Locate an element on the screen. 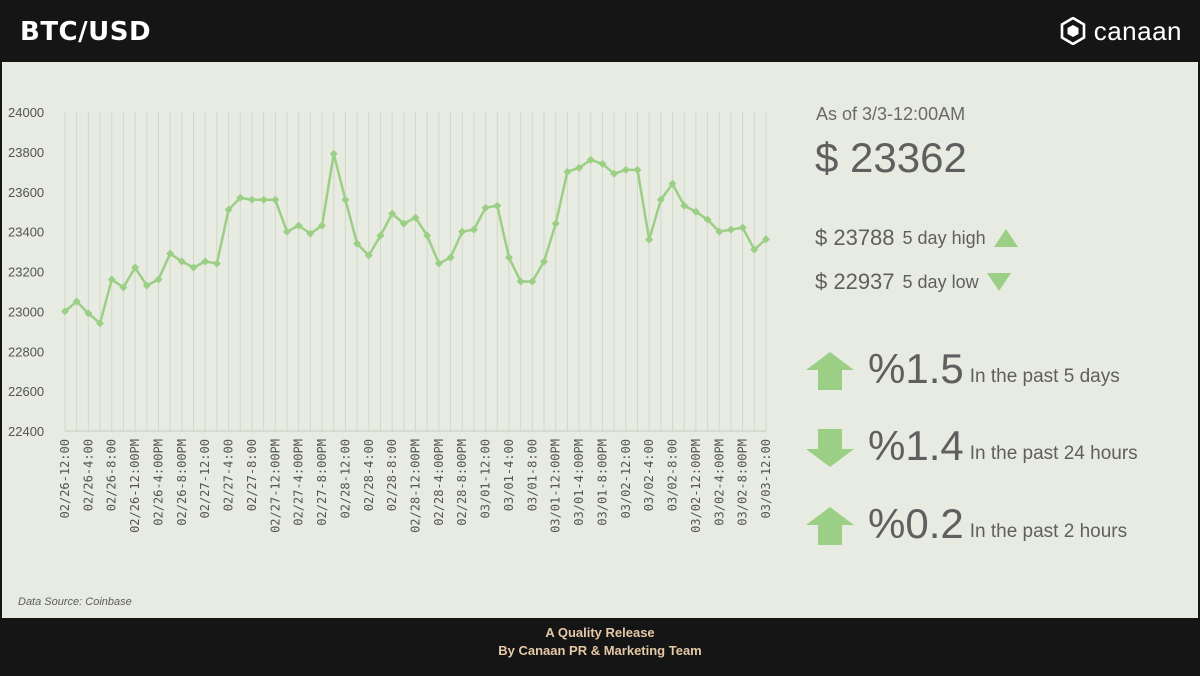 This screenshot has height=676, width=1200. x-tick-label: 02/28-4:00PM is located at coordinates (439, 482).